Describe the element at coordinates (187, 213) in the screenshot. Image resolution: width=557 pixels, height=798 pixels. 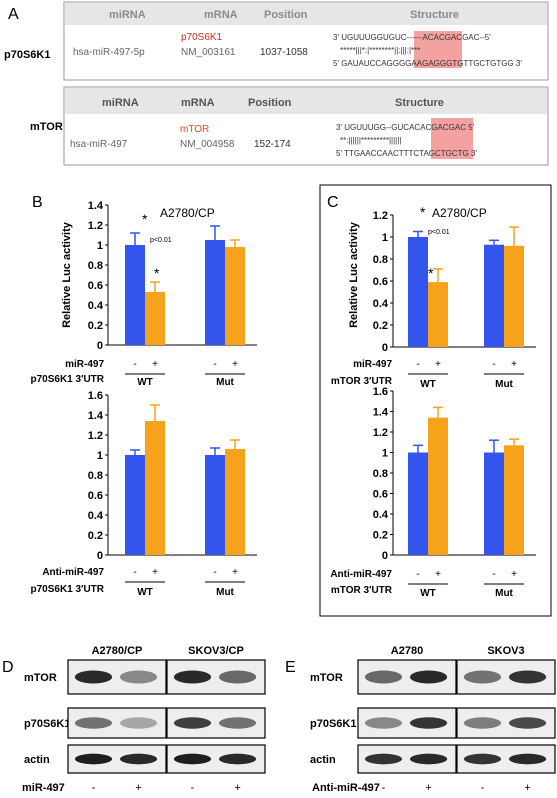
I see `chart-title: A2780/CP` at that location.